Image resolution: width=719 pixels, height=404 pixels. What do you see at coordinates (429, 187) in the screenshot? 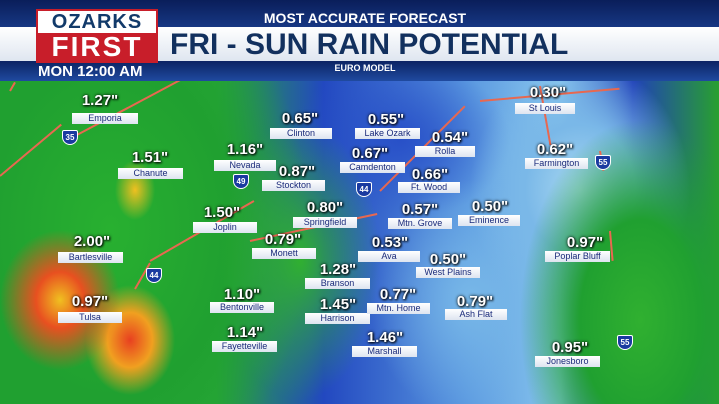
I see `city-label: Ft. Wood` at bounding box center [429, 187].